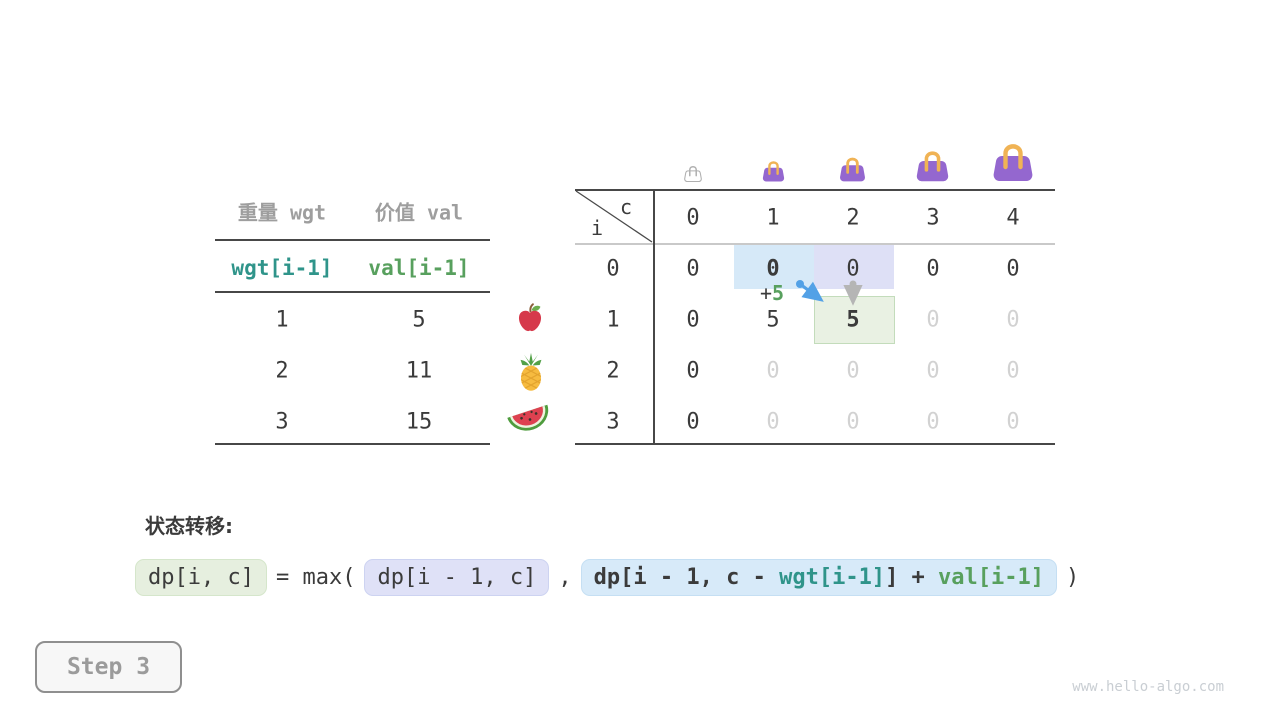  What do you see at coordinates (531, 371) in the screenshot?
I see `pineapple-icon` at bounding box center [531, 371].